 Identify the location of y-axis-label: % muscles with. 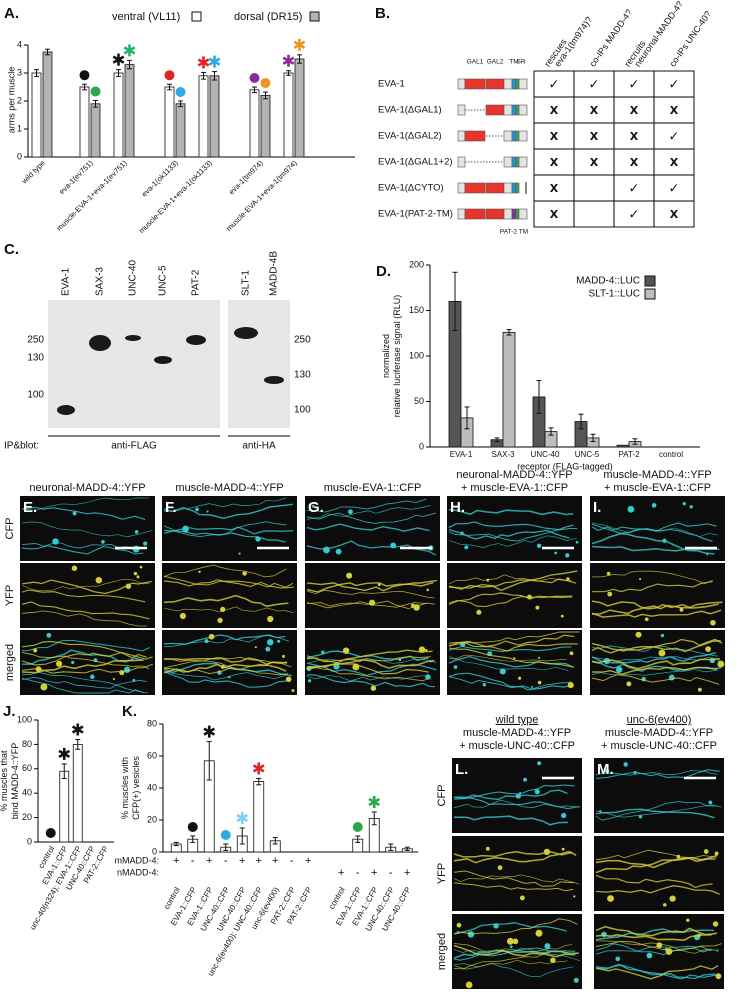
(125, 788).